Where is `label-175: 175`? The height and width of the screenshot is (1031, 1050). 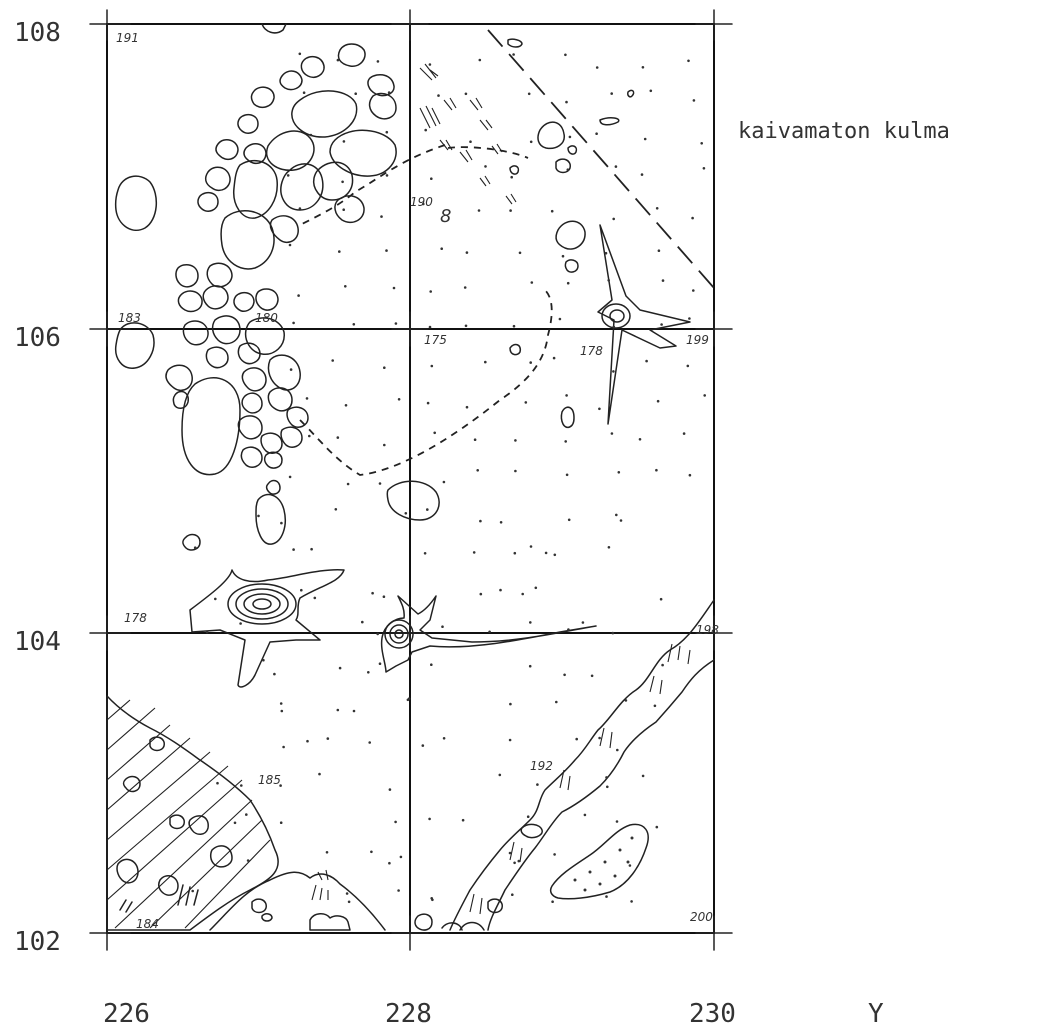
label-175: 175 is located at coordinates (435, 340).